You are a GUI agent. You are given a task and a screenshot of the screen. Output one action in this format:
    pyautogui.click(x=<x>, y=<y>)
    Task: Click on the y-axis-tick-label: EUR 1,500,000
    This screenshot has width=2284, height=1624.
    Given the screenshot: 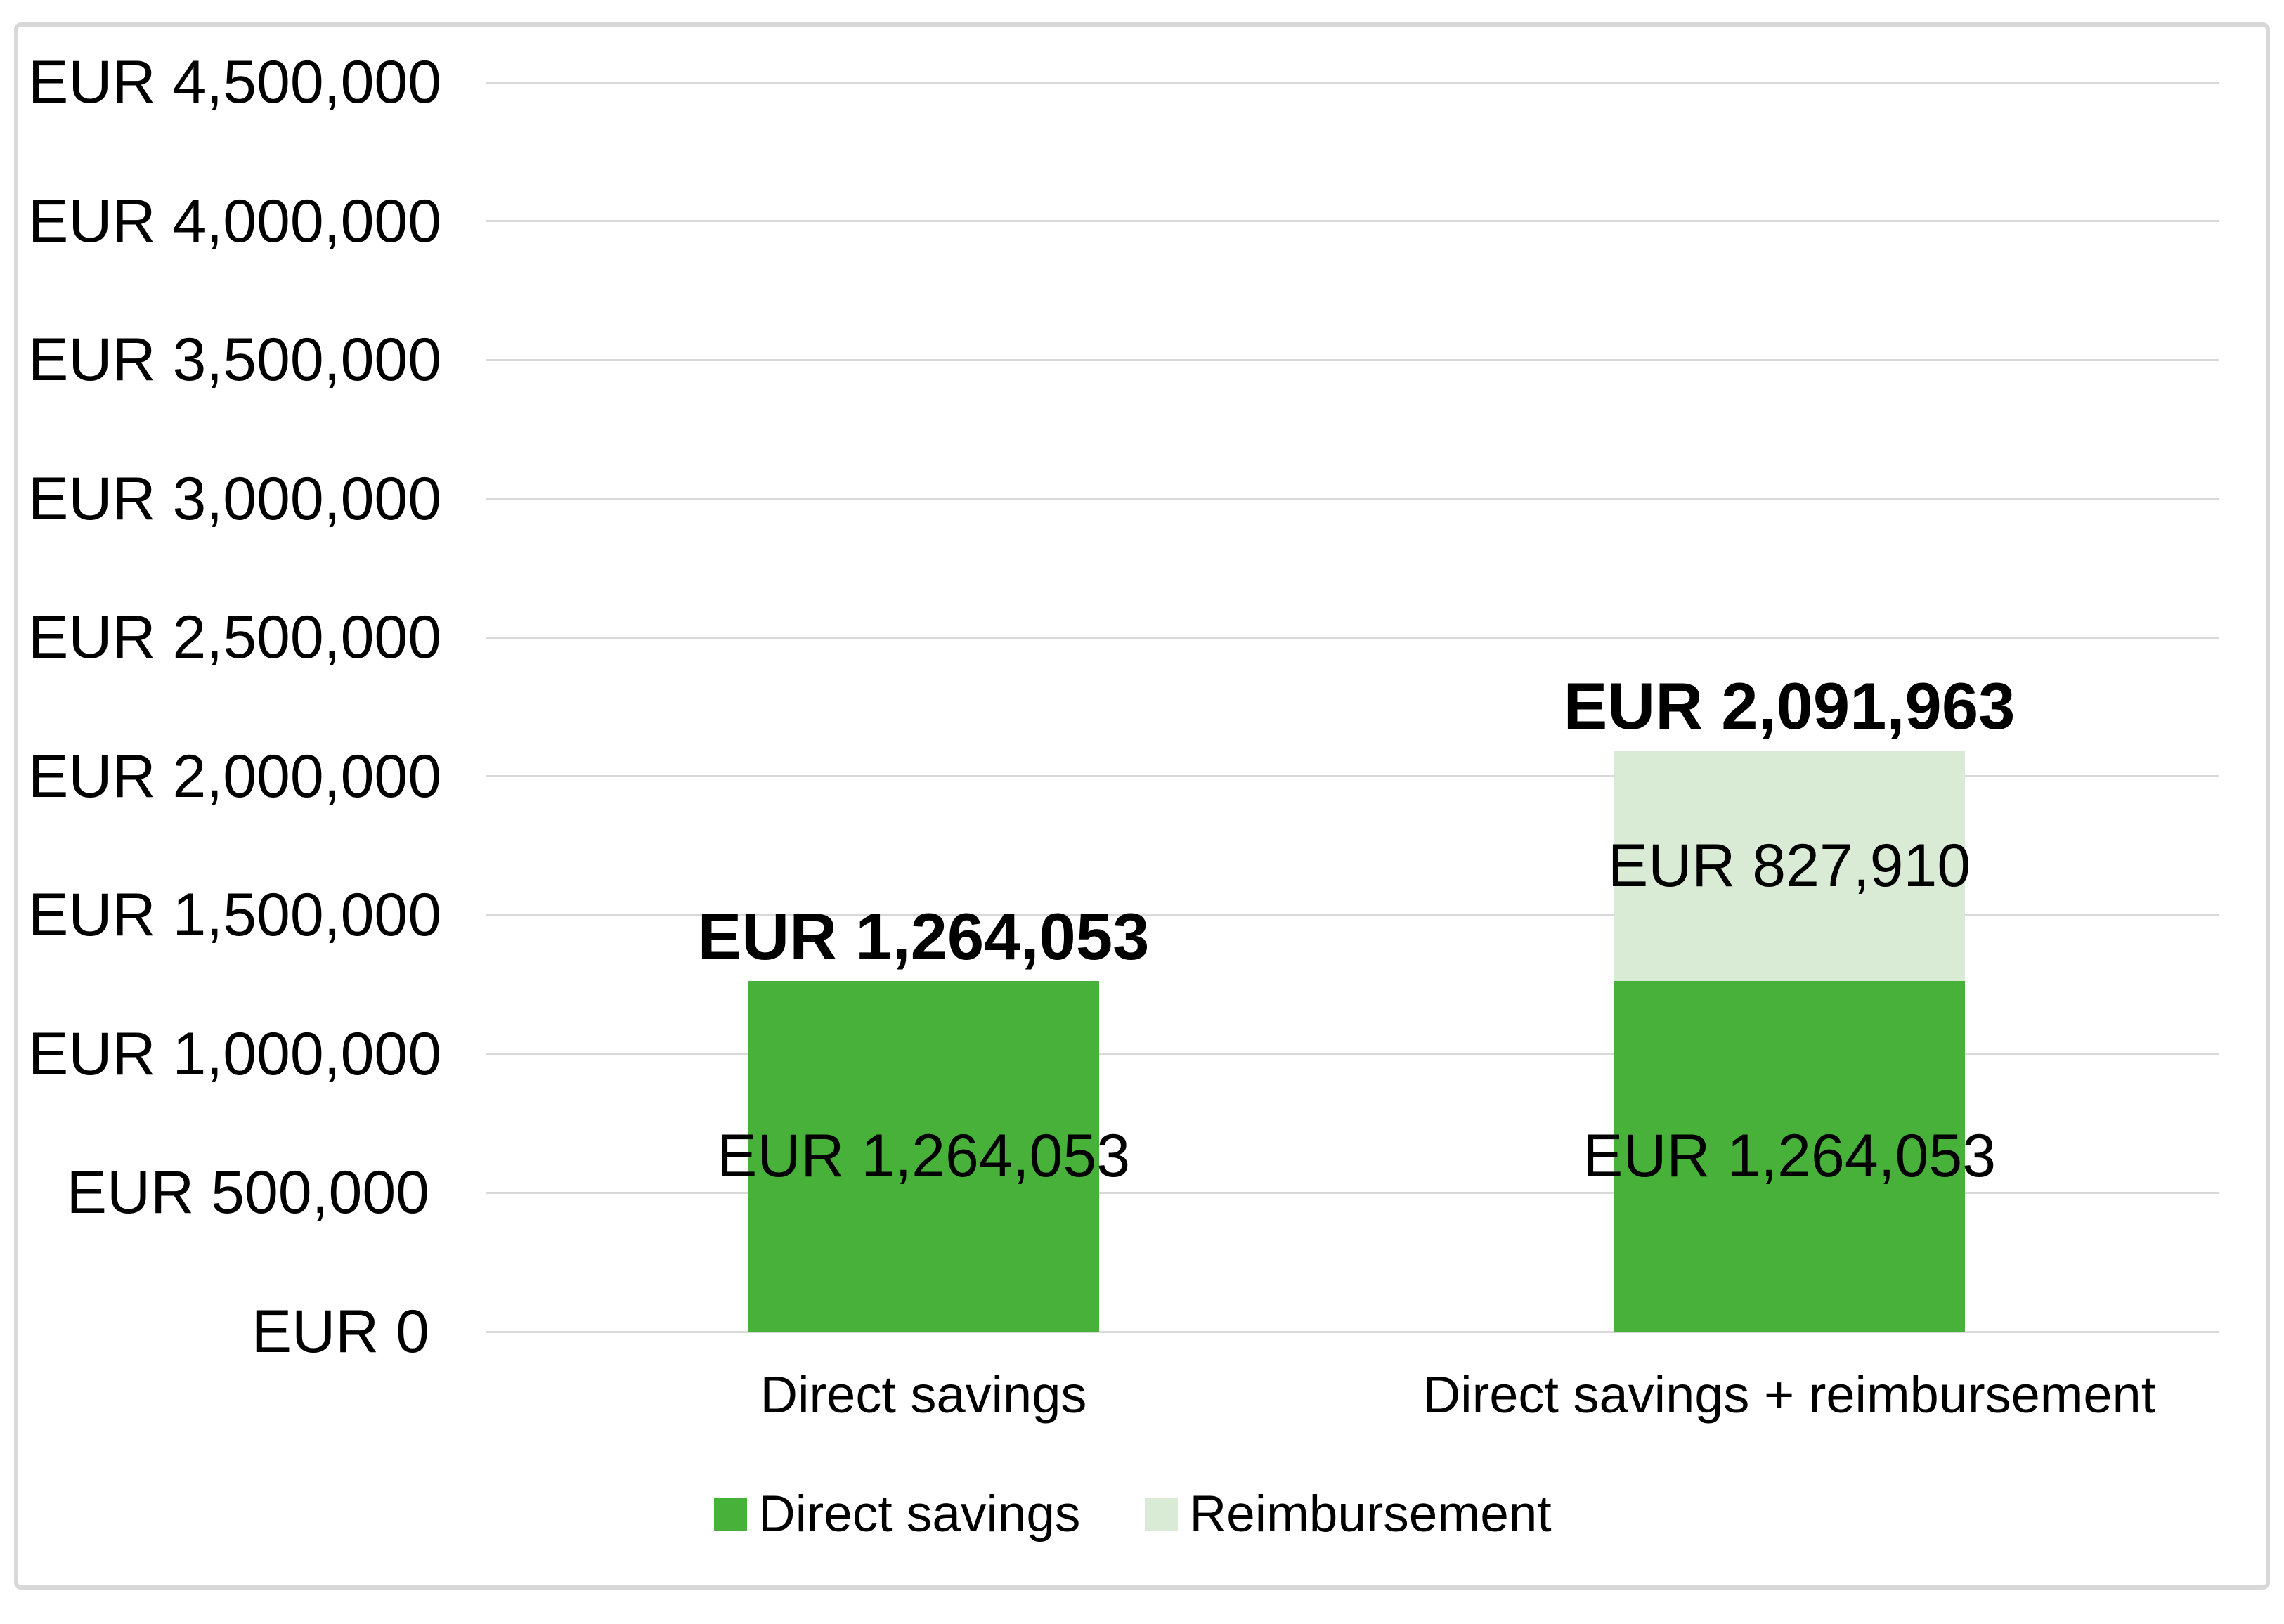 What is the action you would take?
    pyautogui.click(x=235, y=915)
    